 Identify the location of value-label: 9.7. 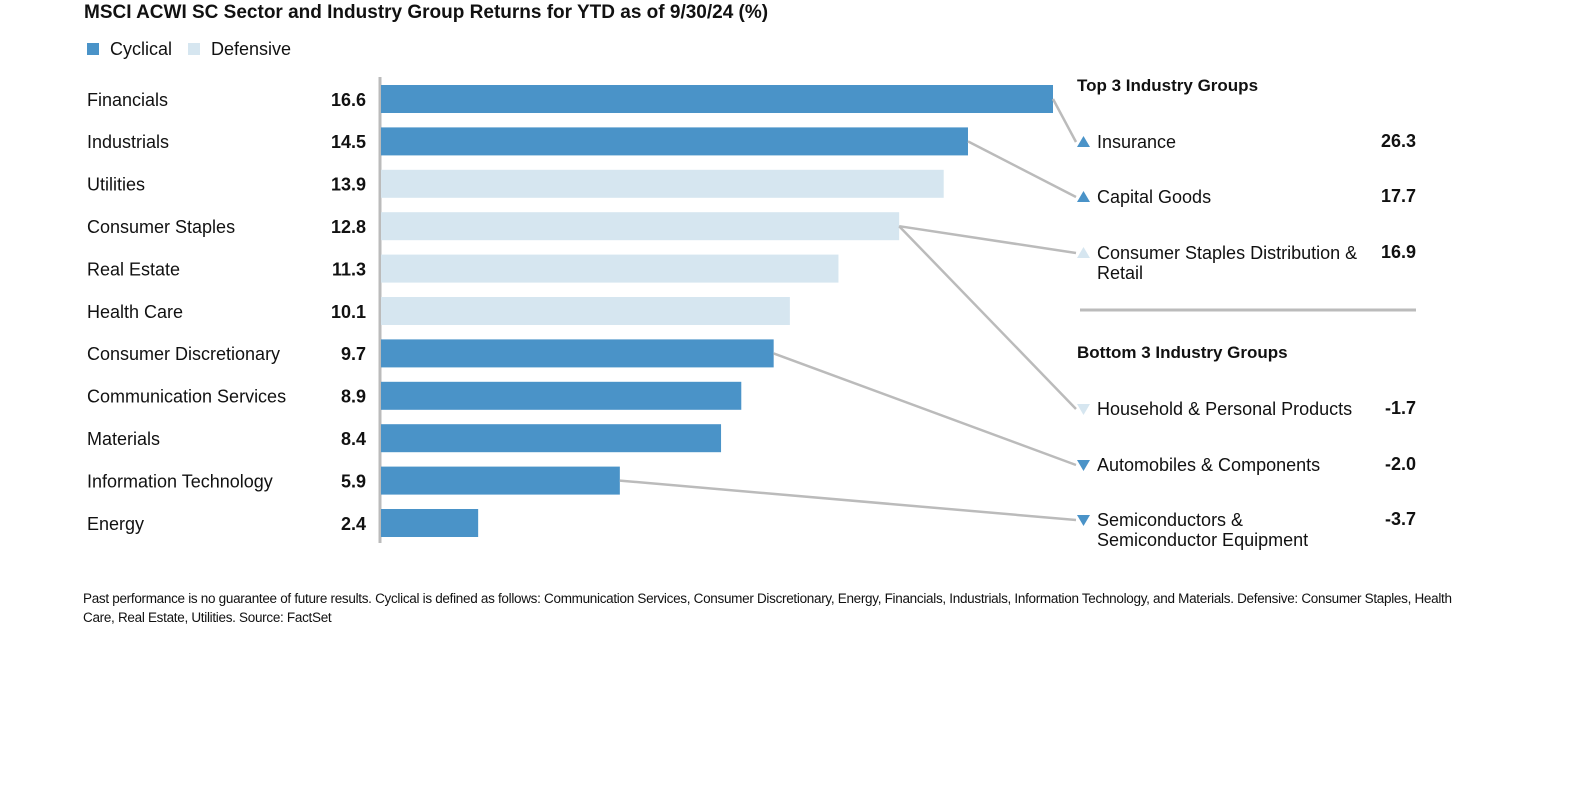
(353, 354).